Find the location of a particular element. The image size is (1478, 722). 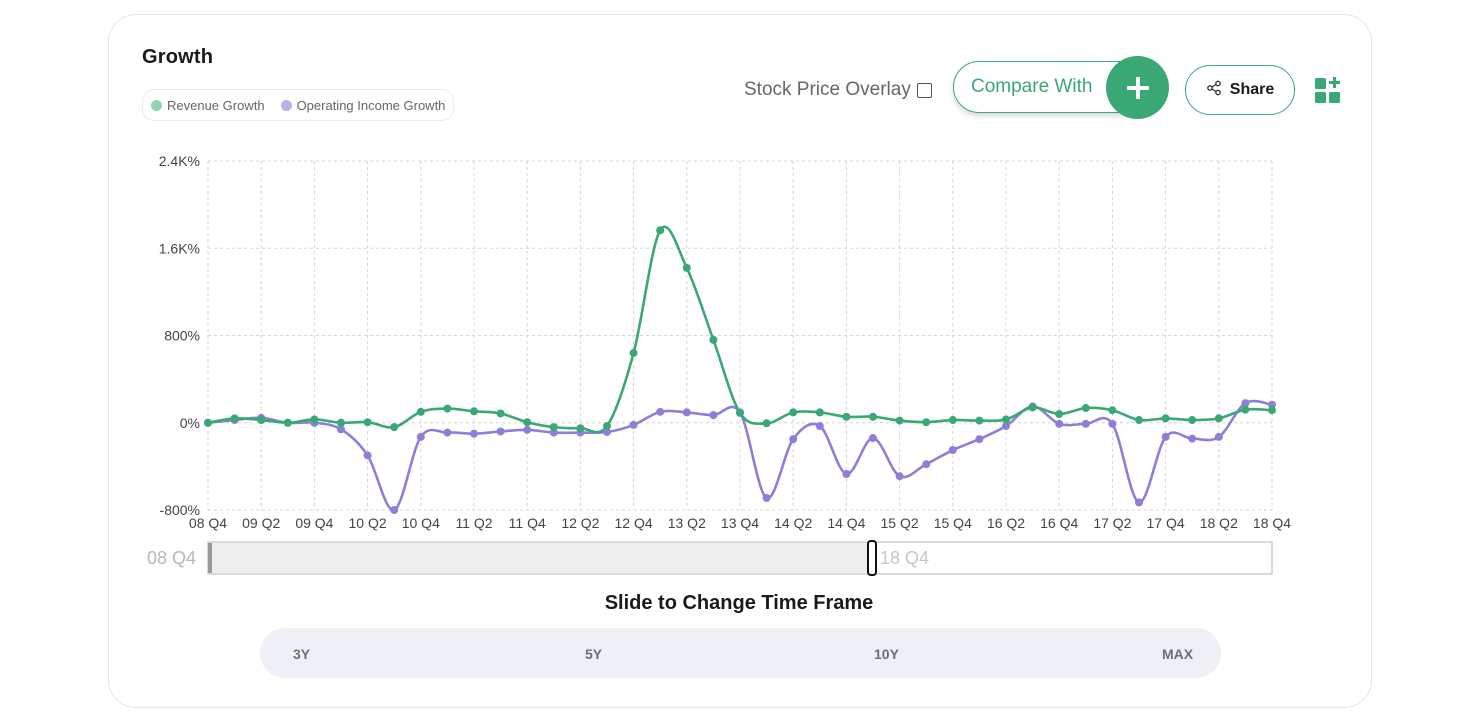

share-label: Share is located at coordinates (1252, 89).